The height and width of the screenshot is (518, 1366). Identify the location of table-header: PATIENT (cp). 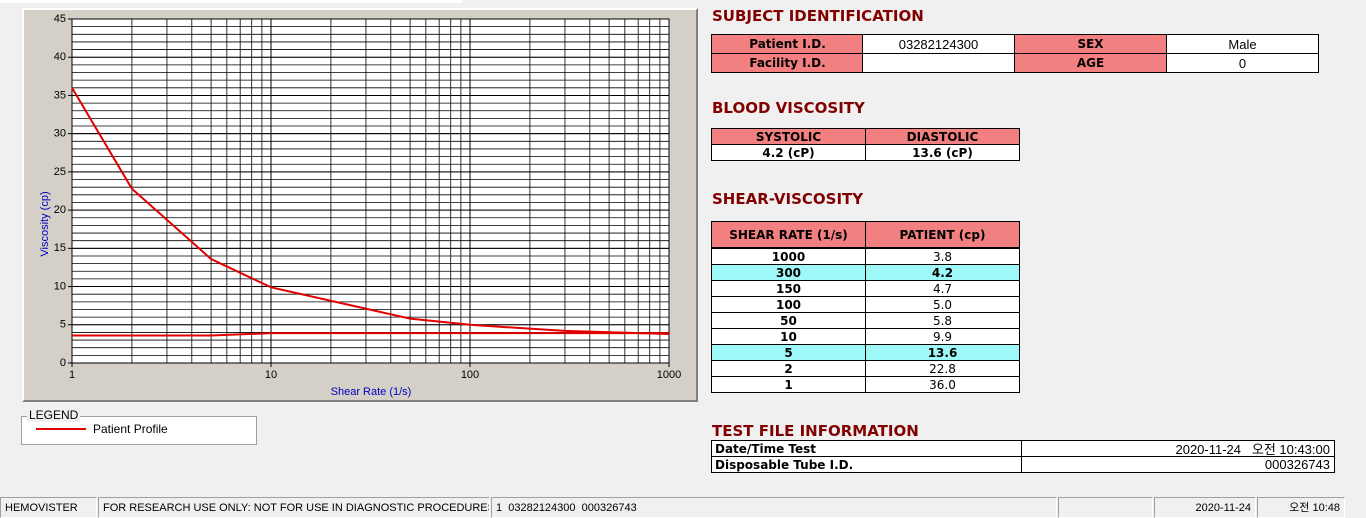
(942, 234).